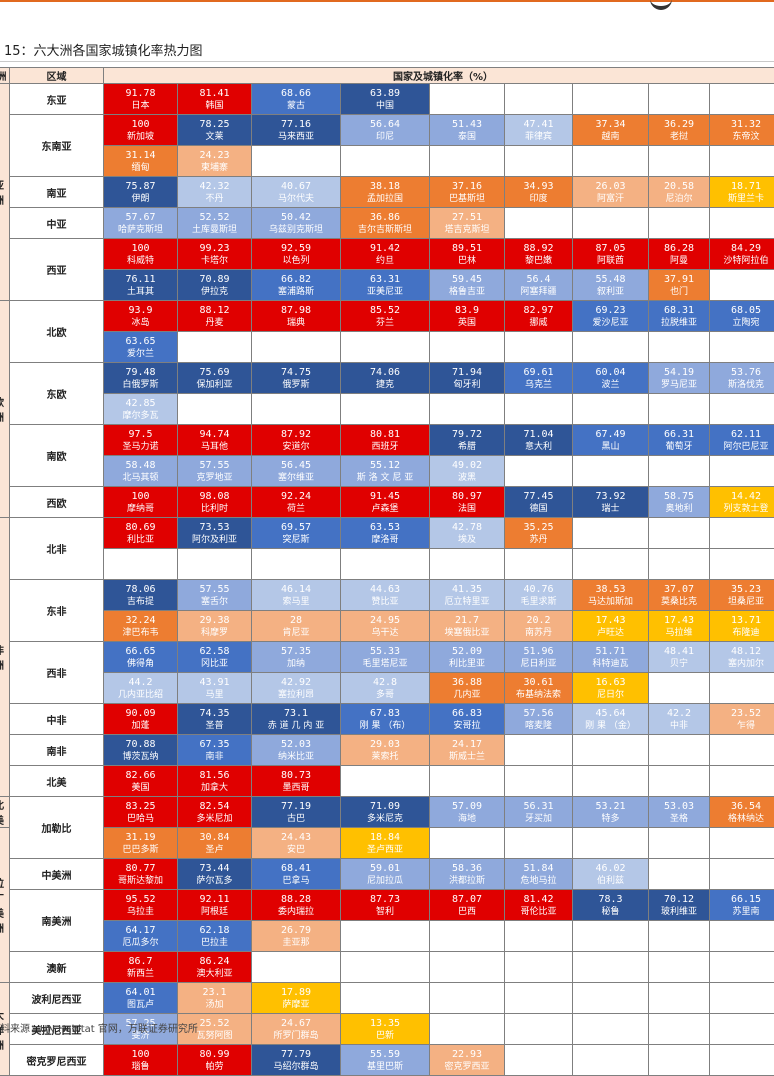  Describe the element at coordinates (140, 961) in the screenshot. I see `urbanization-rate-value: 86.7` at that location.